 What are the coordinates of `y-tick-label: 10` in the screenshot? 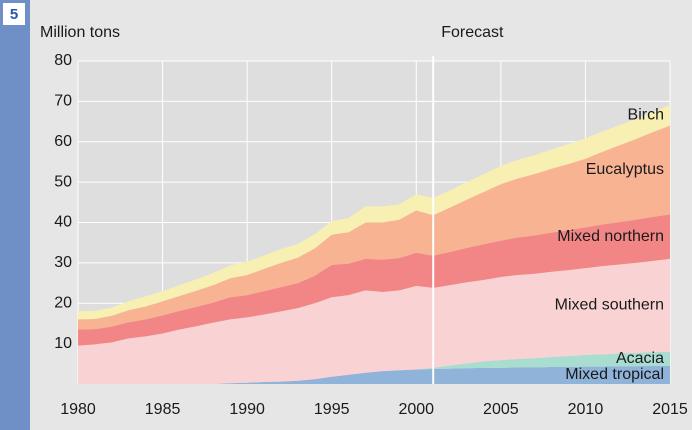 It's located at (63, 343).